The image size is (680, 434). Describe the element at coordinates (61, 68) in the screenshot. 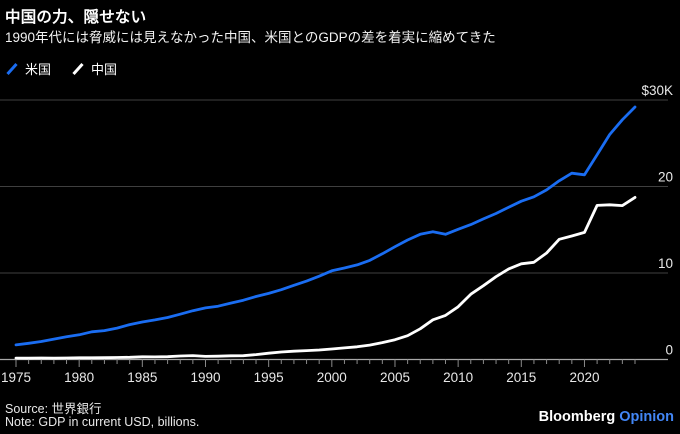

I see `legend: 米国 中国` at that location.